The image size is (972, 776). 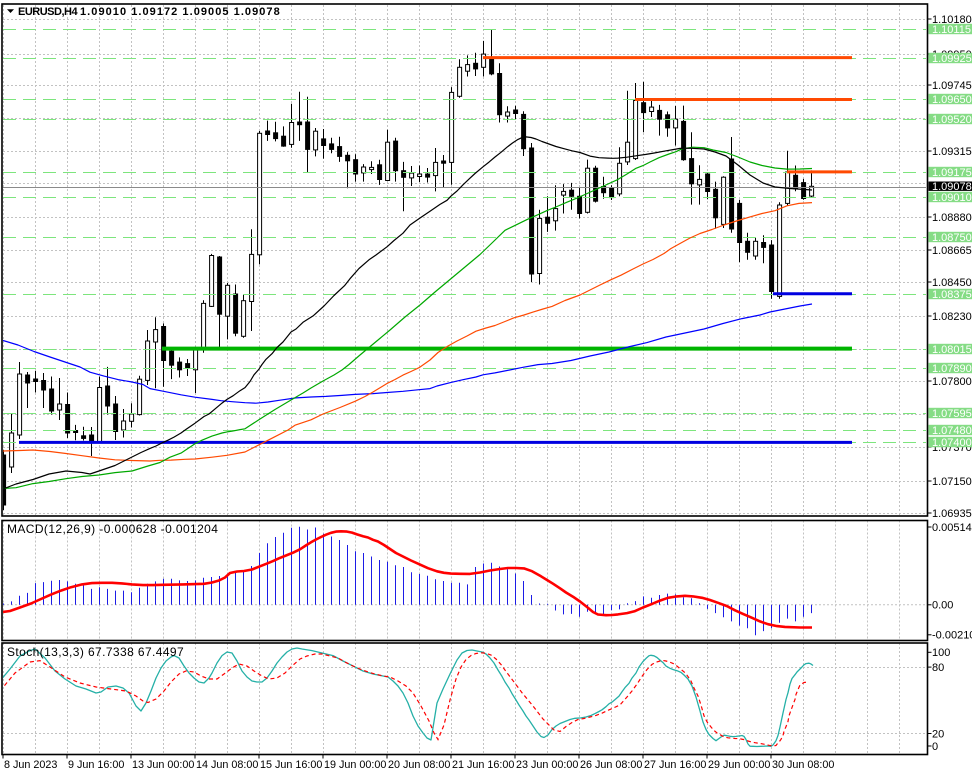 What do you see at coordinates (227, 765) in the screenshot?
I see `svg-text: 14 Jun 08:00` at bounding box center [227, 765].